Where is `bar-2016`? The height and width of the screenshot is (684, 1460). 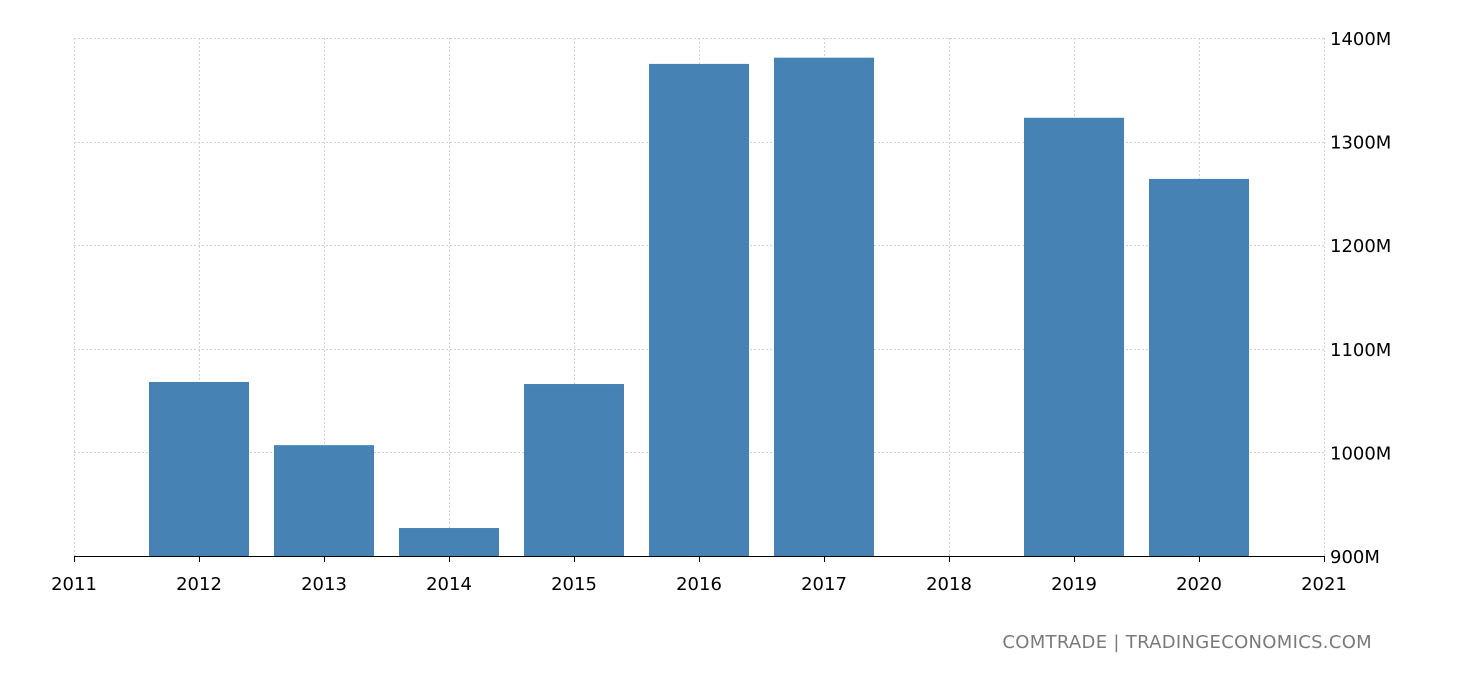 bar-2016 is located at coordinates (699, 310).